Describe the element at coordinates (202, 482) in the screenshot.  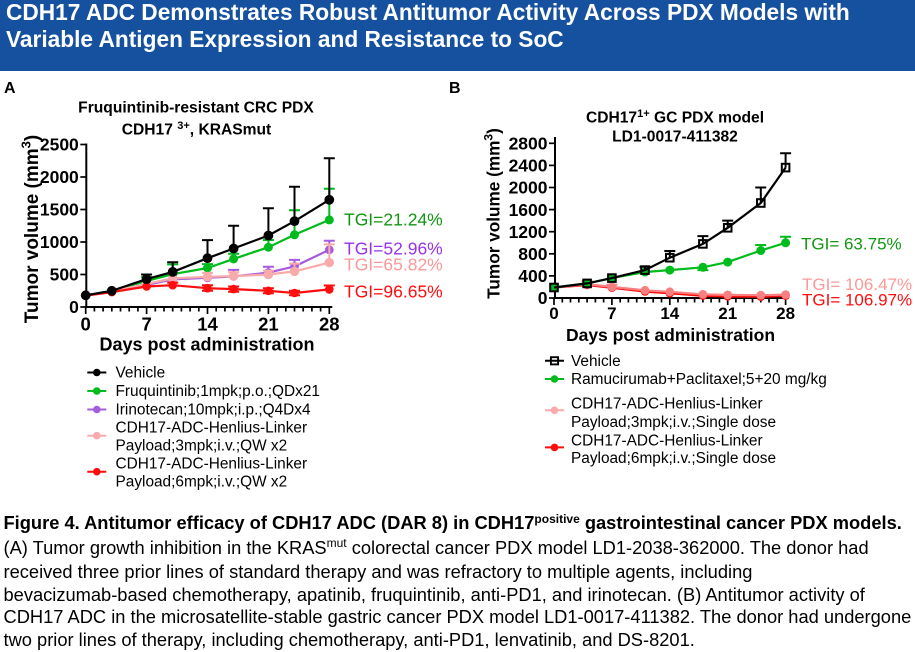
I see `svg-text: Payload;6mpk;i.v.;QW x2` at that location.